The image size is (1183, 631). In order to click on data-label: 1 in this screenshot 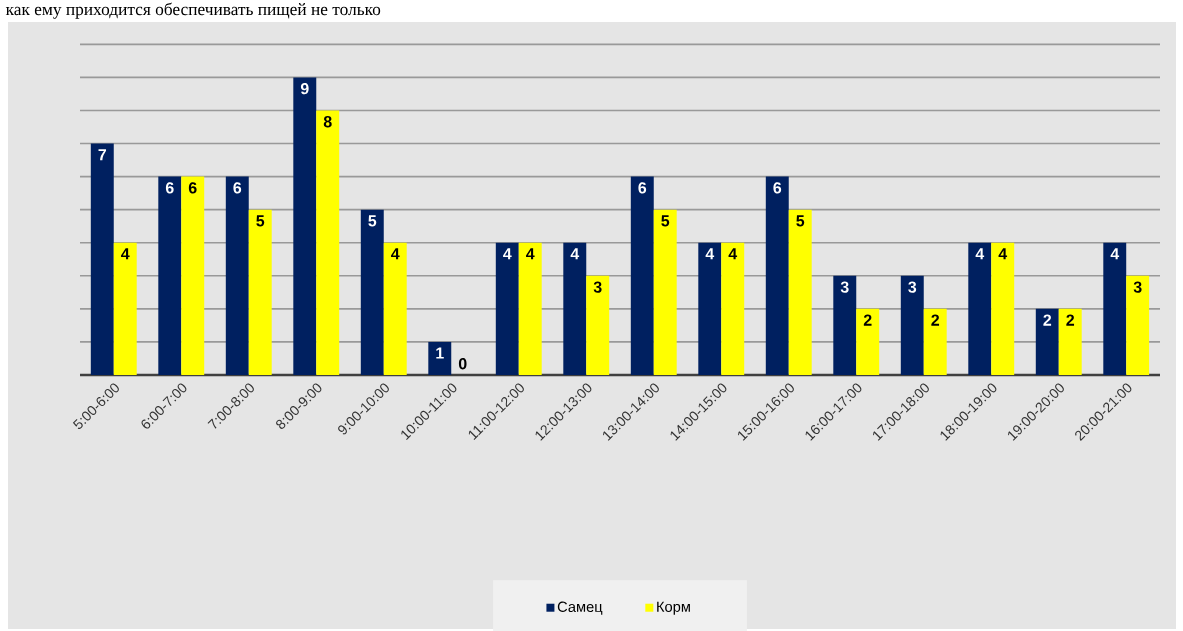, I will do `click(440, 353)`.